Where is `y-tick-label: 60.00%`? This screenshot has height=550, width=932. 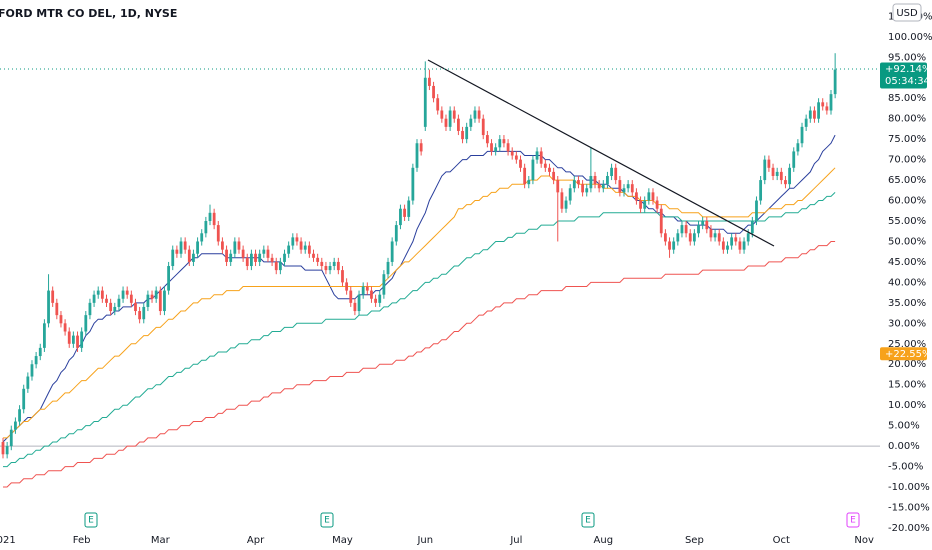 y-tick-label: 60.00% is located at coordinates (907, 201).